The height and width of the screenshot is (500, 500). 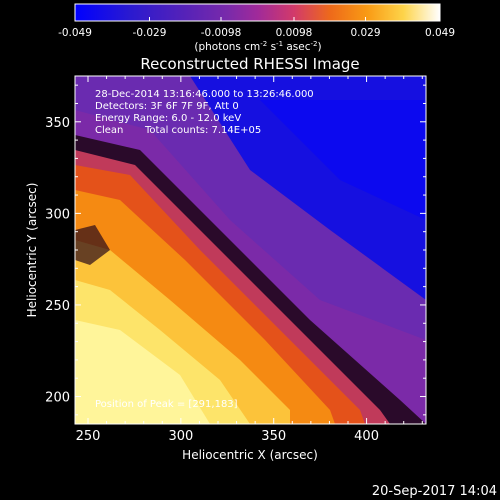 I want to click on colorbar-tick-label: -0.049, so click(x=75, y=33).